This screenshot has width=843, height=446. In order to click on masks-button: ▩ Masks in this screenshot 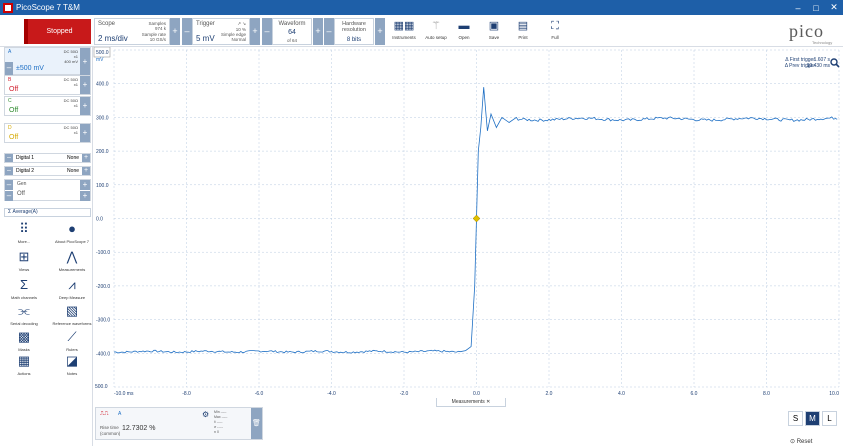, I will do `click(24, 344)`.